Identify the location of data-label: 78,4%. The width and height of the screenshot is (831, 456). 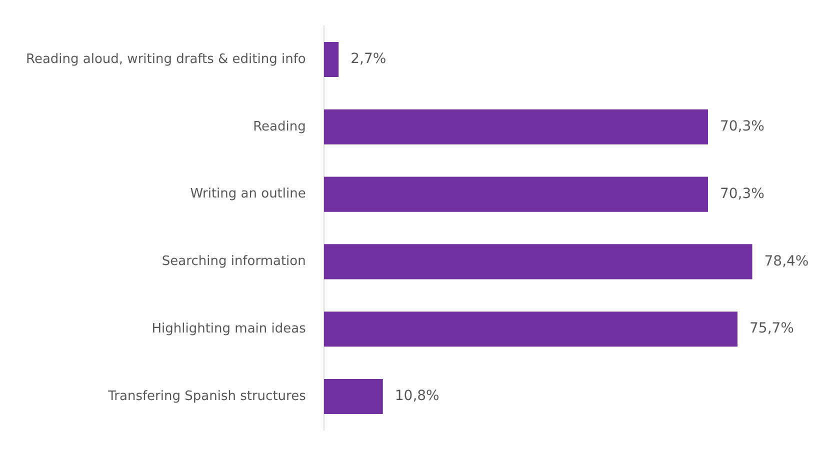
(786, 261).